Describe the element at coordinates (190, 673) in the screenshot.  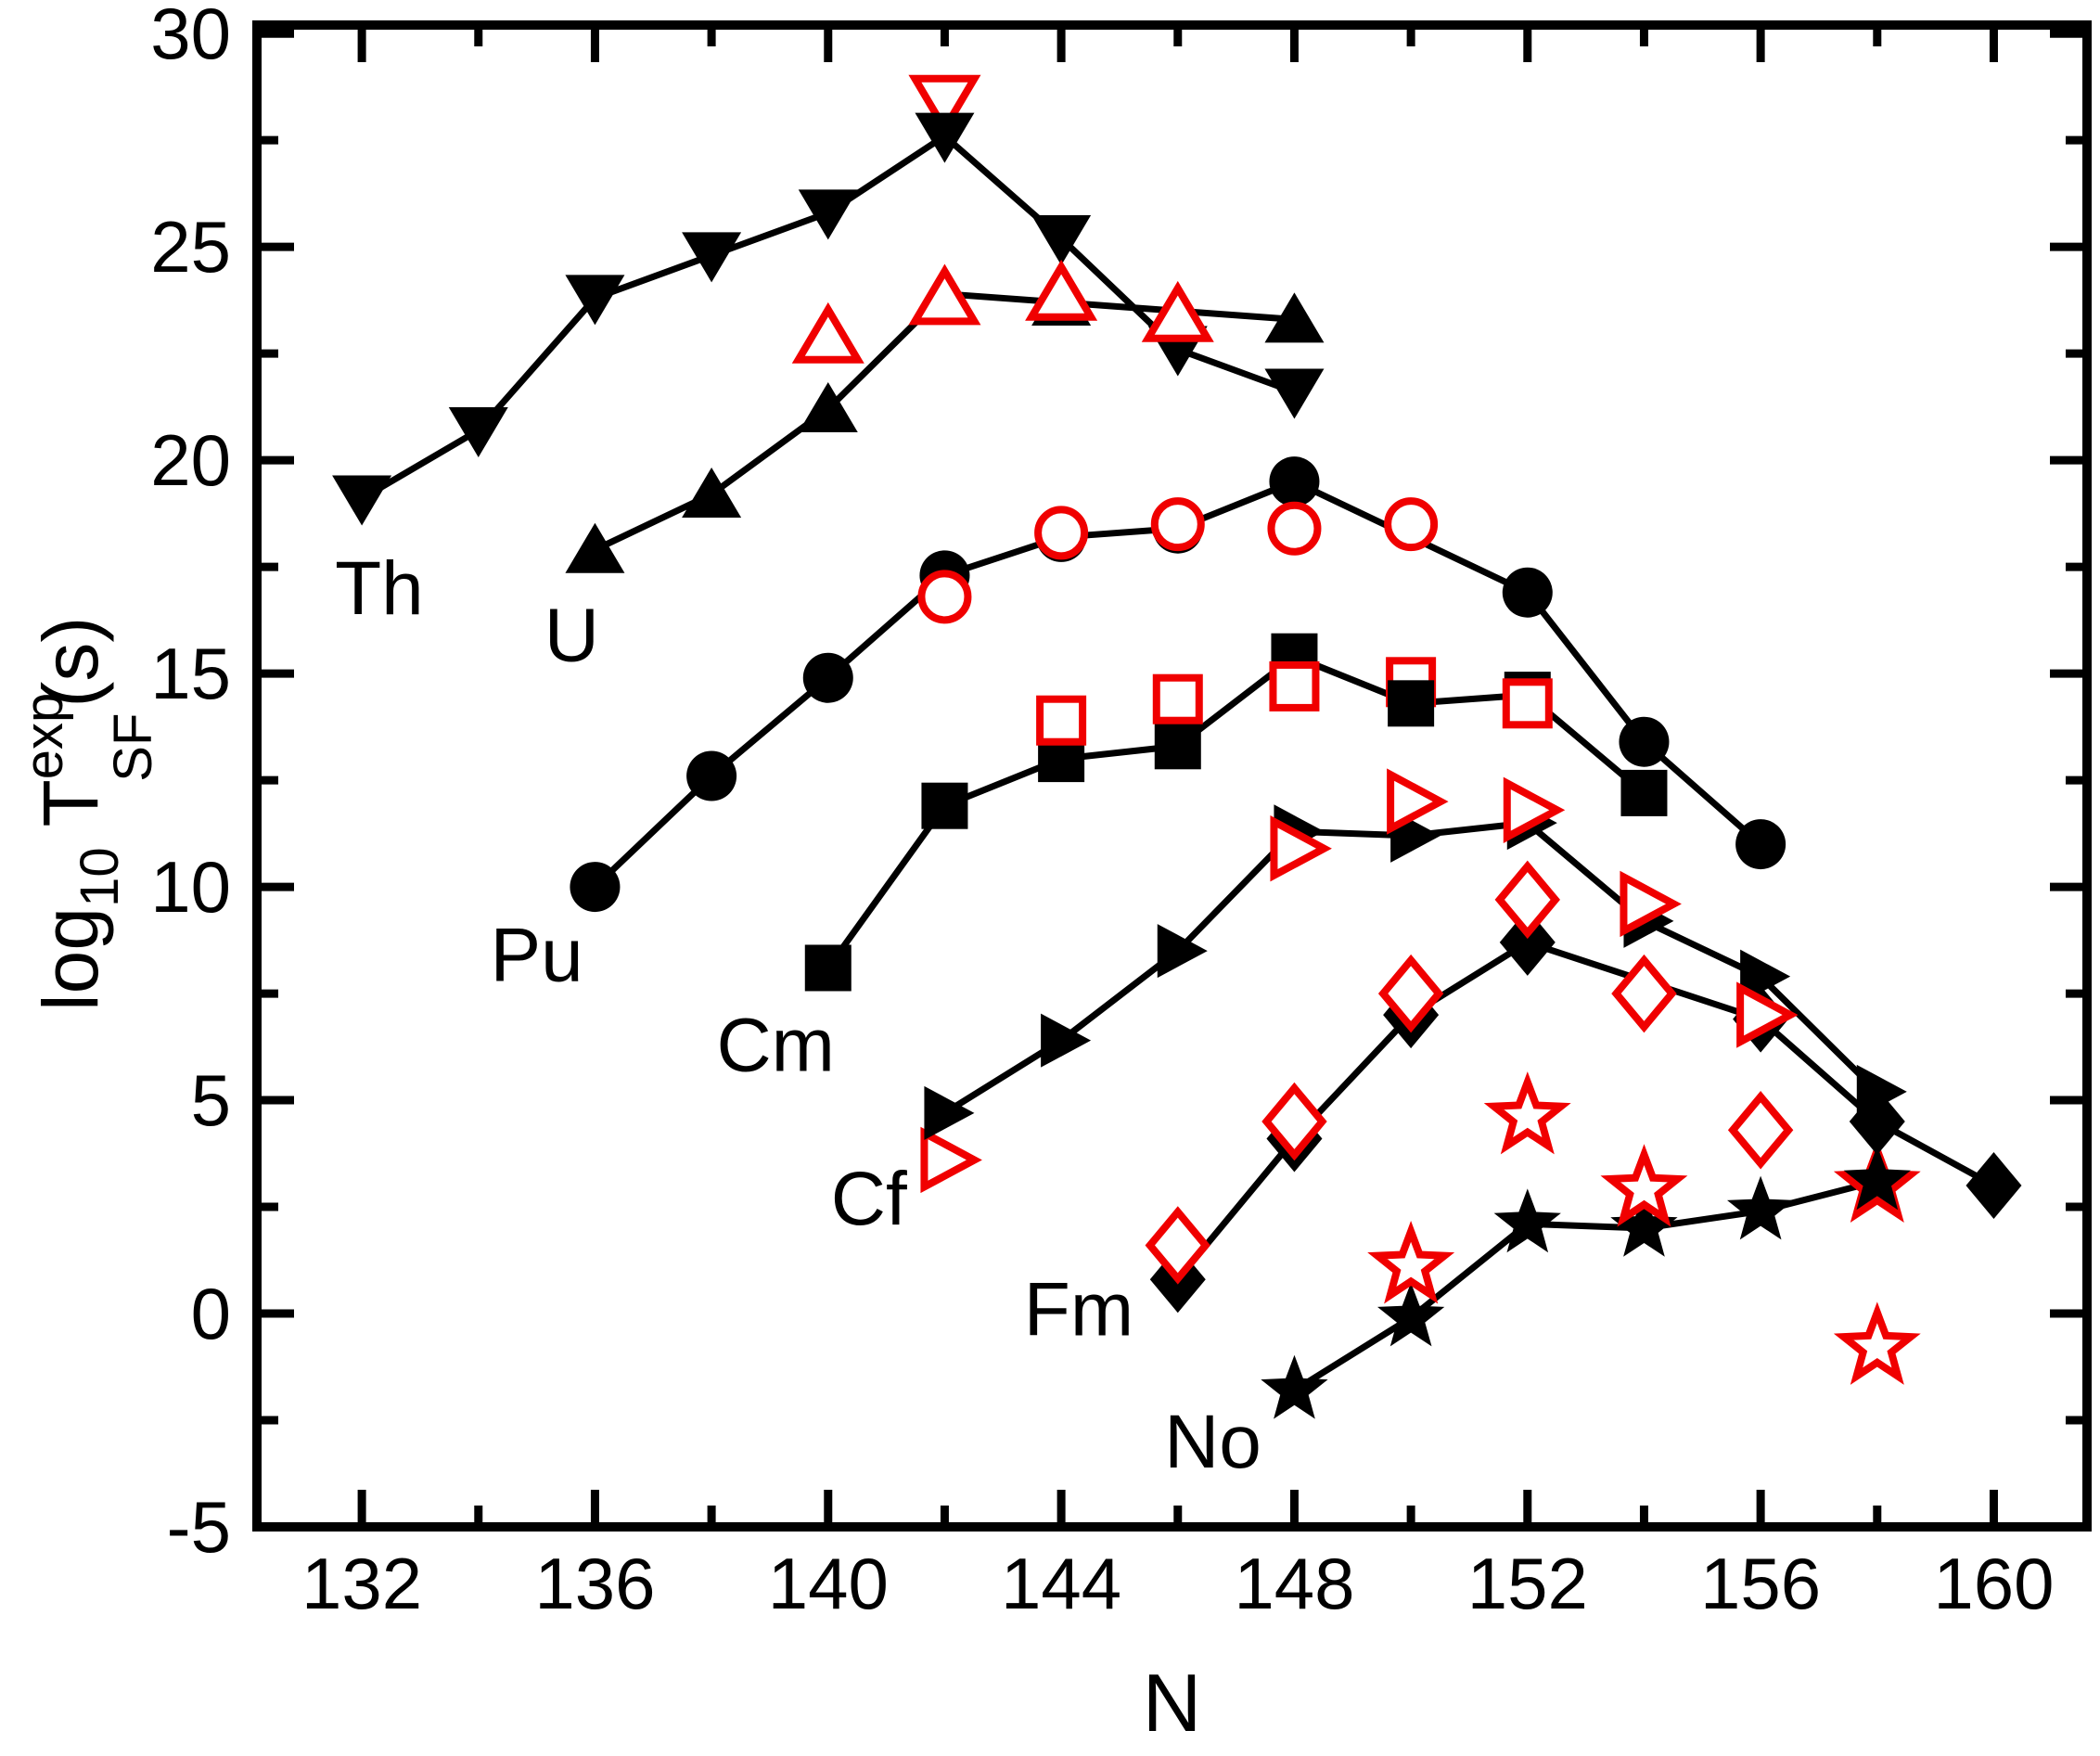
I see `y-tick-label: 15` at that location.